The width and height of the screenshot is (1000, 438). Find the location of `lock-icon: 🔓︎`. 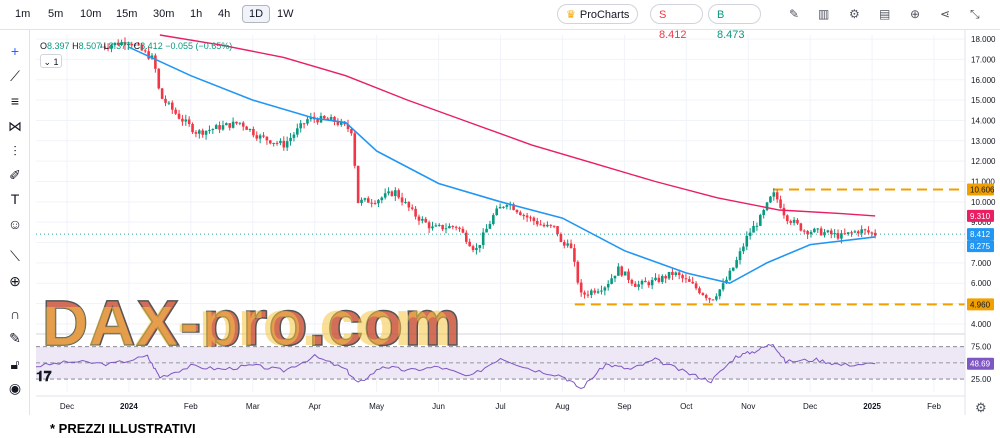

lock-icon: 🔓︎ is located at coordinates (15, 364).